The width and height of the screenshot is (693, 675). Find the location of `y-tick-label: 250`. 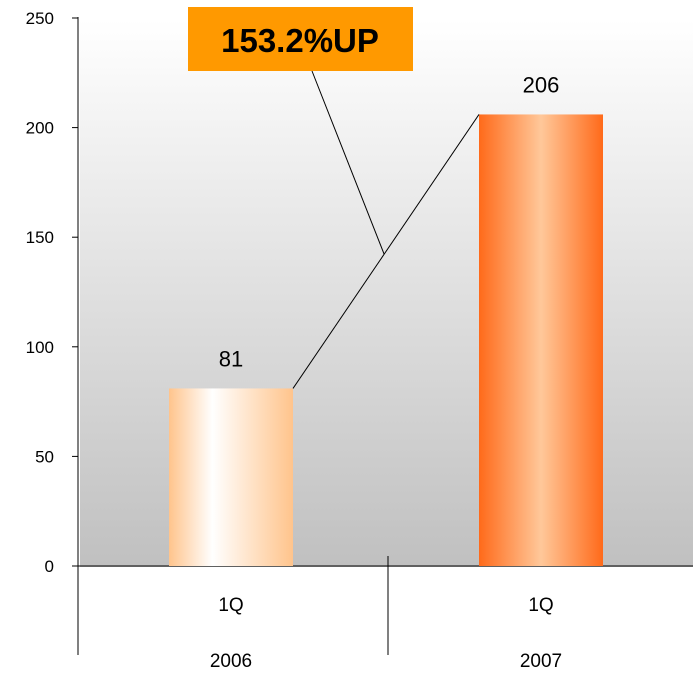

y-tick-label: 250 is located at coordinates (40, 18).